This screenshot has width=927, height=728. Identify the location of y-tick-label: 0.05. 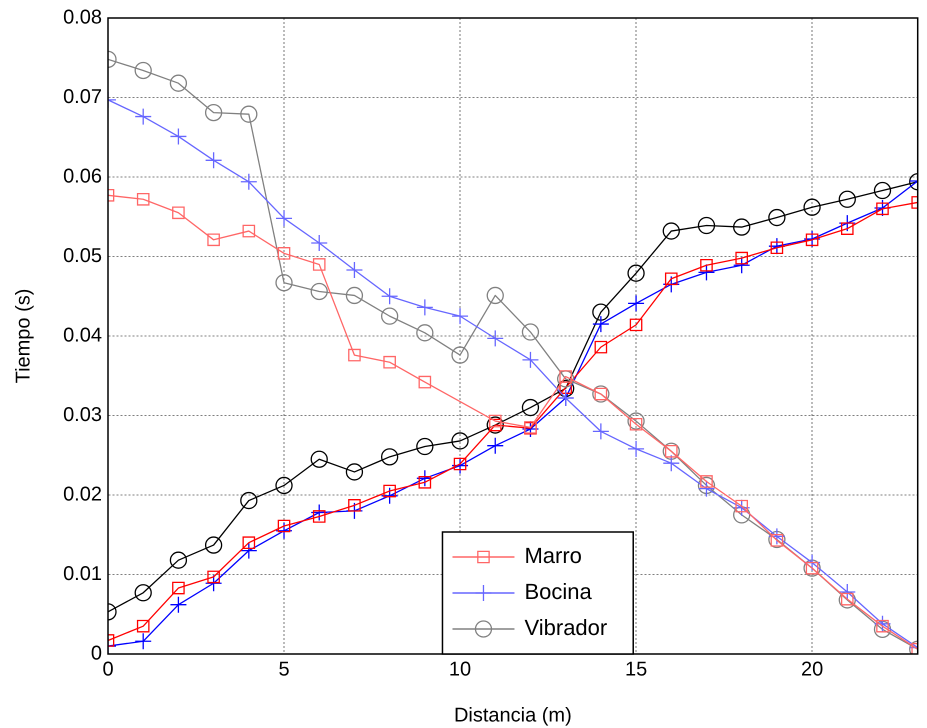
(82, 256).